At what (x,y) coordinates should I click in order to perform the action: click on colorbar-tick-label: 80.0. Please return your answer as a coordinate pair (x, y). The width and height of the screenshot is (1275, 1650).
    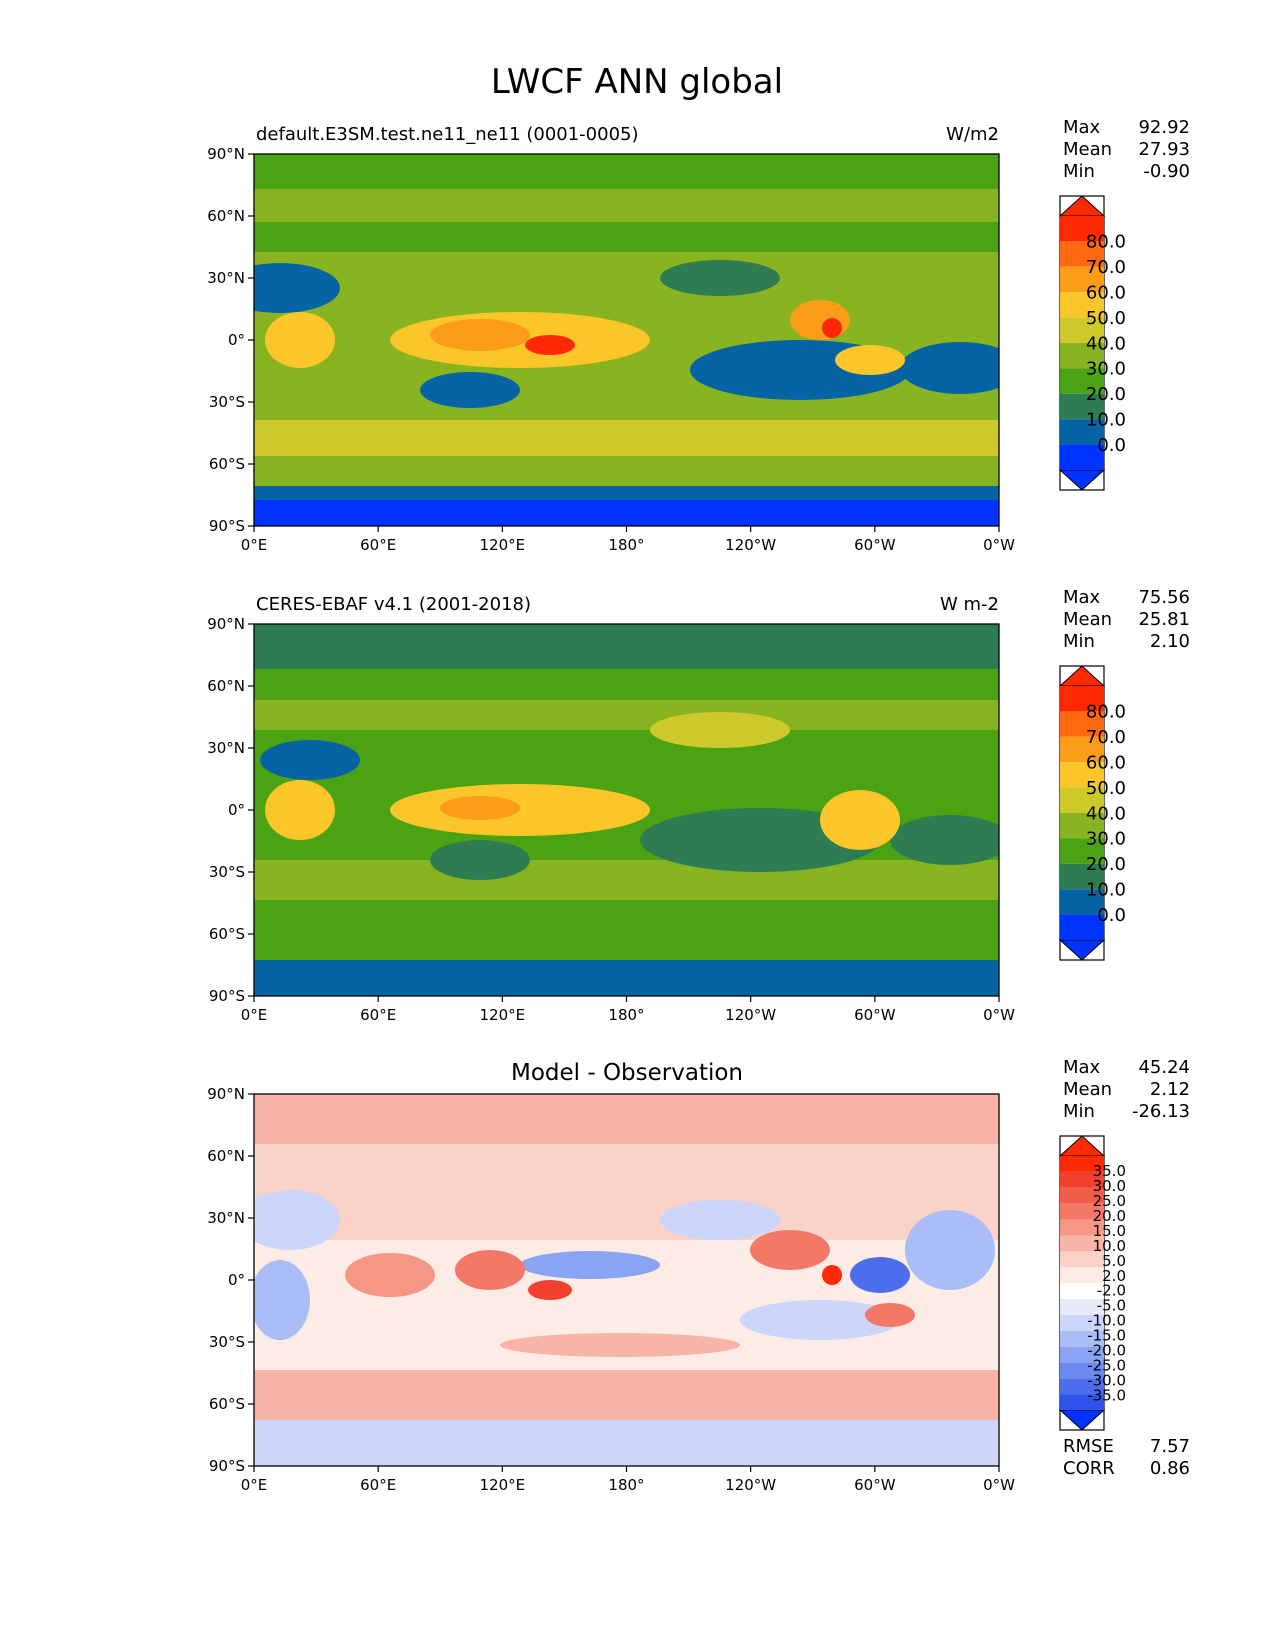
    Looking at the image, I should click on (1106, 242).